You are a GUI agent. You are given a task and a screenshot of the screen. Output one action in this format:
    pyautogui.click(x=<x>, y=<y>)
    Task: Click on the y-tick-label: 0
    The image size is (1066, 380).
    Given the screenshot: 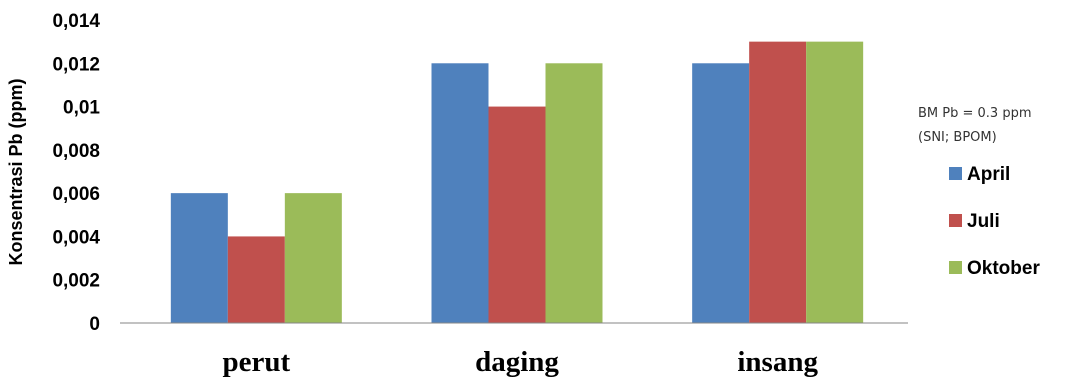 What is the action you would take?
    pyautogui.click(x=94, y=324)
    